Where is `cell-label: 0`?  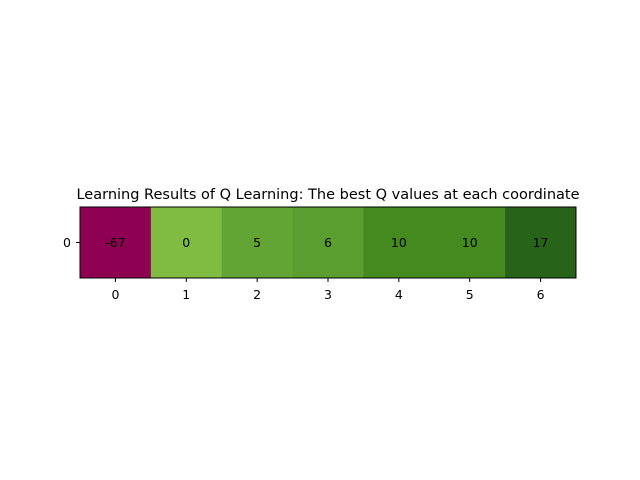 cell-label: 0 is located at coordinates (186, 242).